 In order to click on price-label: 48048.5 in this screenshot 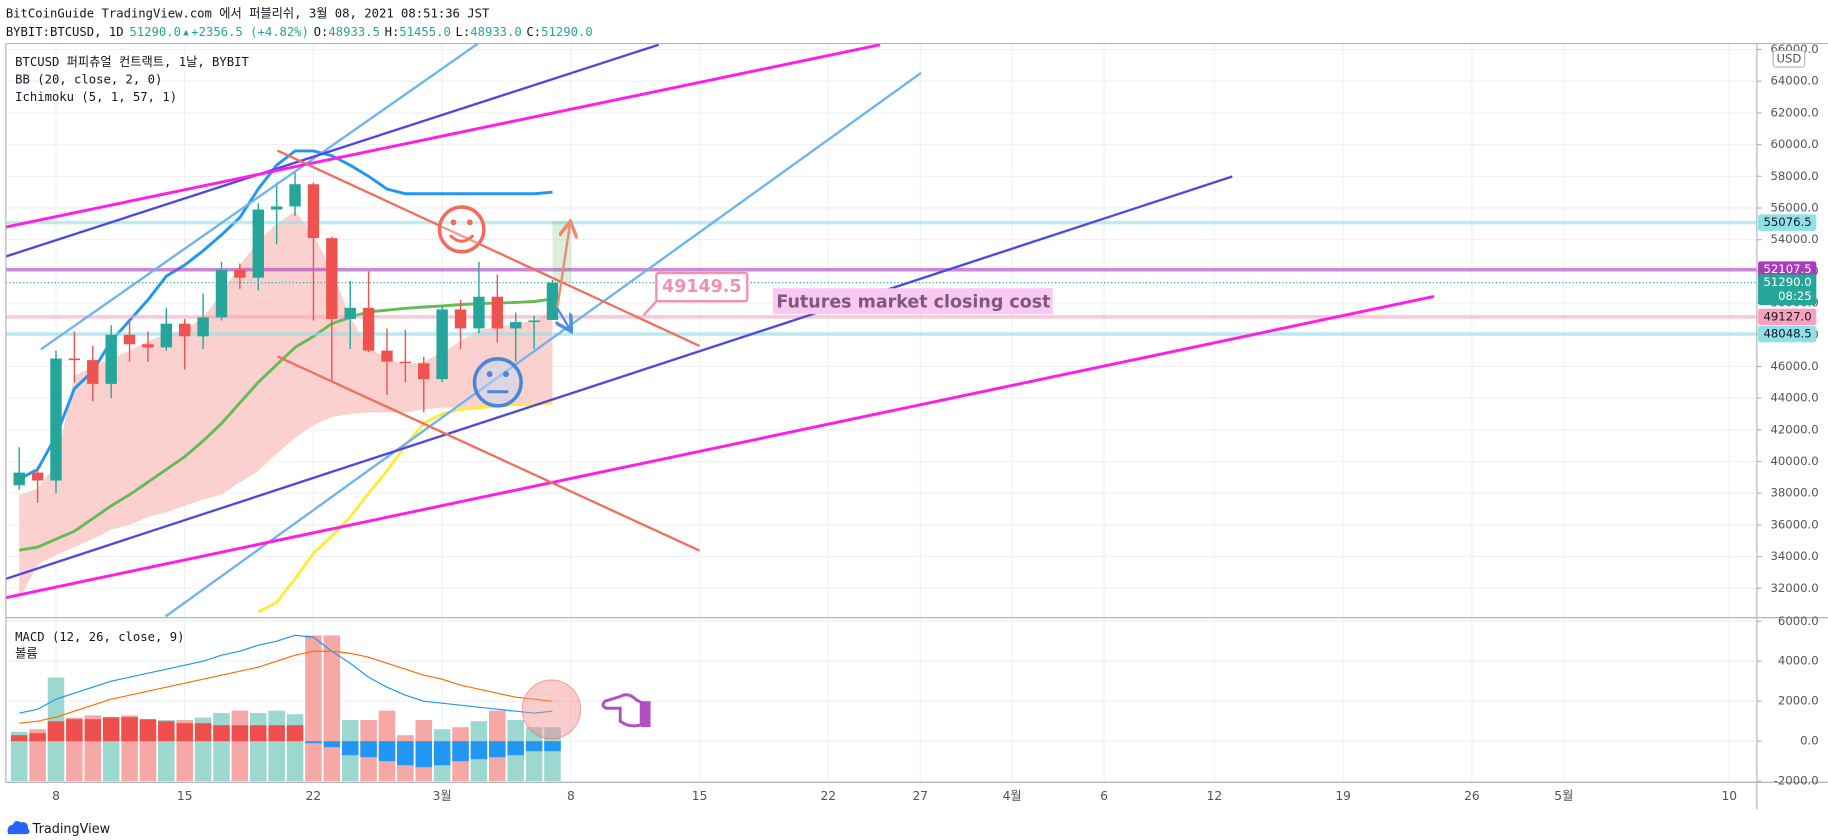, I will do `click(1787, 333)`.